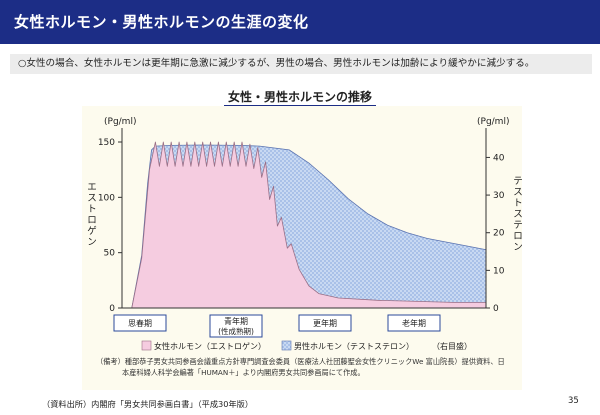  I want to click on right-tick-label: 20, so click(499, 234).